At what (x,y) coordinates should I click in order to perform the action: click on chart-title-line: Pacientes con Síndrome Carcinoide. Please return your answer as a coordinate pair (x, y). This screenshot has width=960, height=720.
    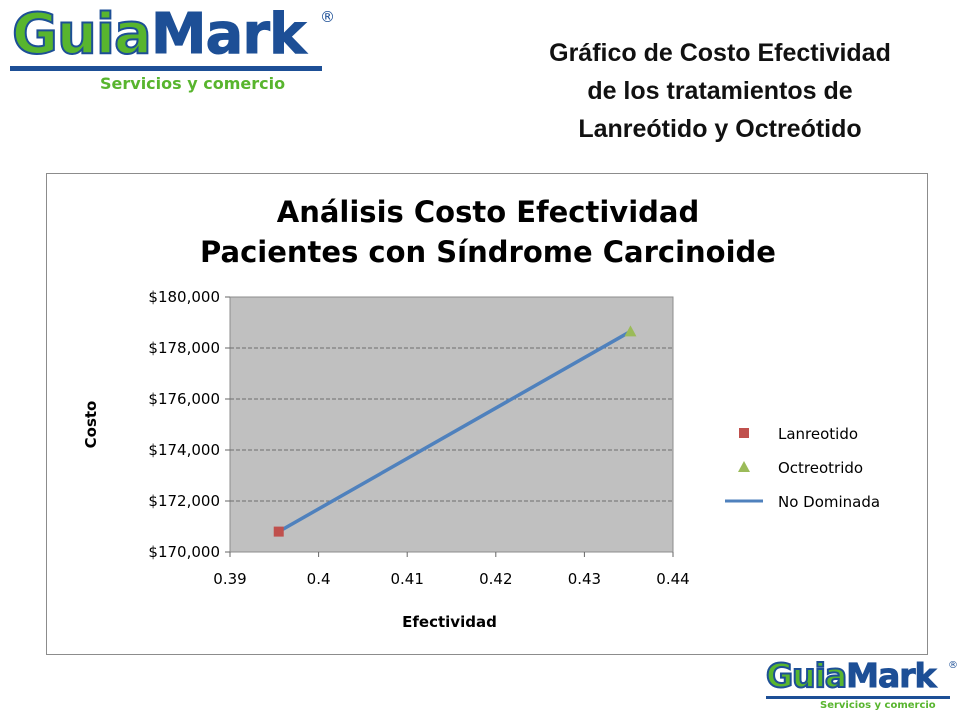
    Looking at the image, I should click on (488, 252).